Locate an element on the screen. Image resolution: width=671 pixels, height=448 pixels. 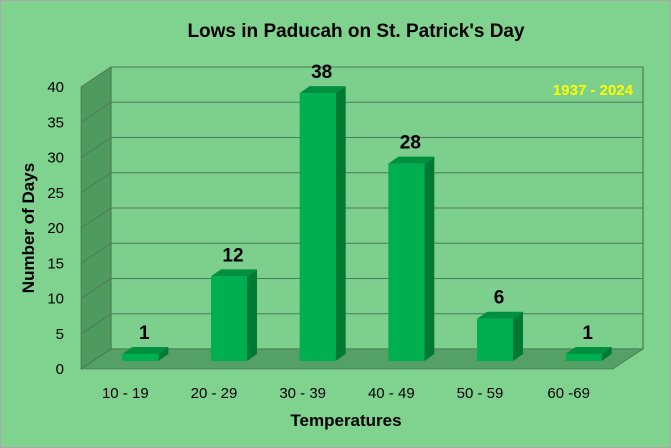
x-axis-title: Temperatures is located at coordinates (345, 420).